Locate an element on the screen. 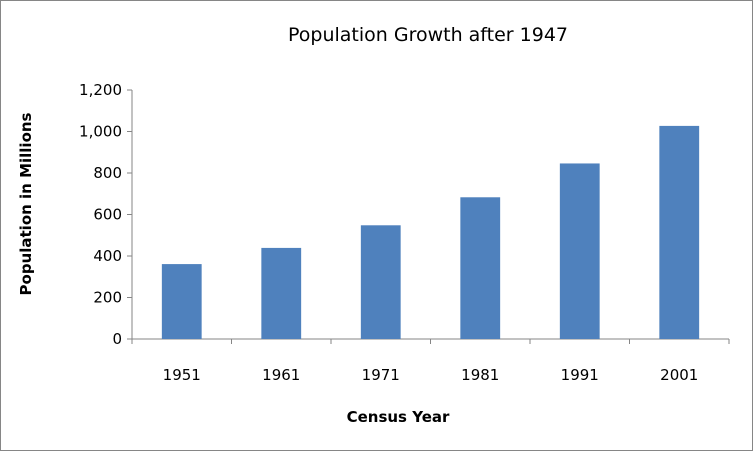  y-axis: 0 200 400 600 800 1,000 1,200 is located at coordinates (106, 214).